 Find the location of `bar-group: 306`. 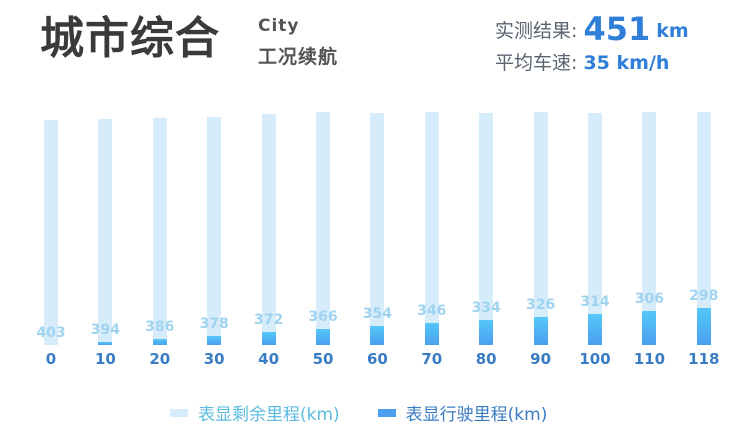

bar-group: 306 is located at coordinates (649, 228).